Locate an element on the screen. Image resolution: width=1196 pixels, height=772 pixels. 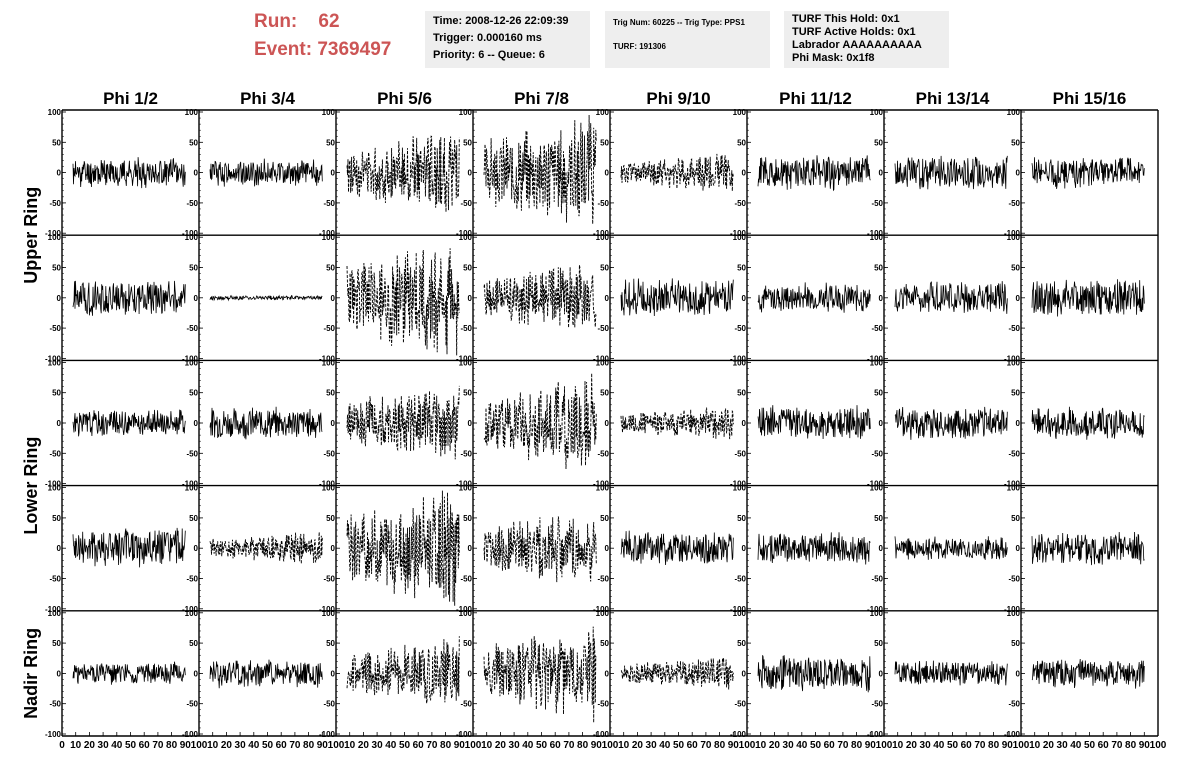
x-tick-label: 100 is located at coordinates (336, 745).